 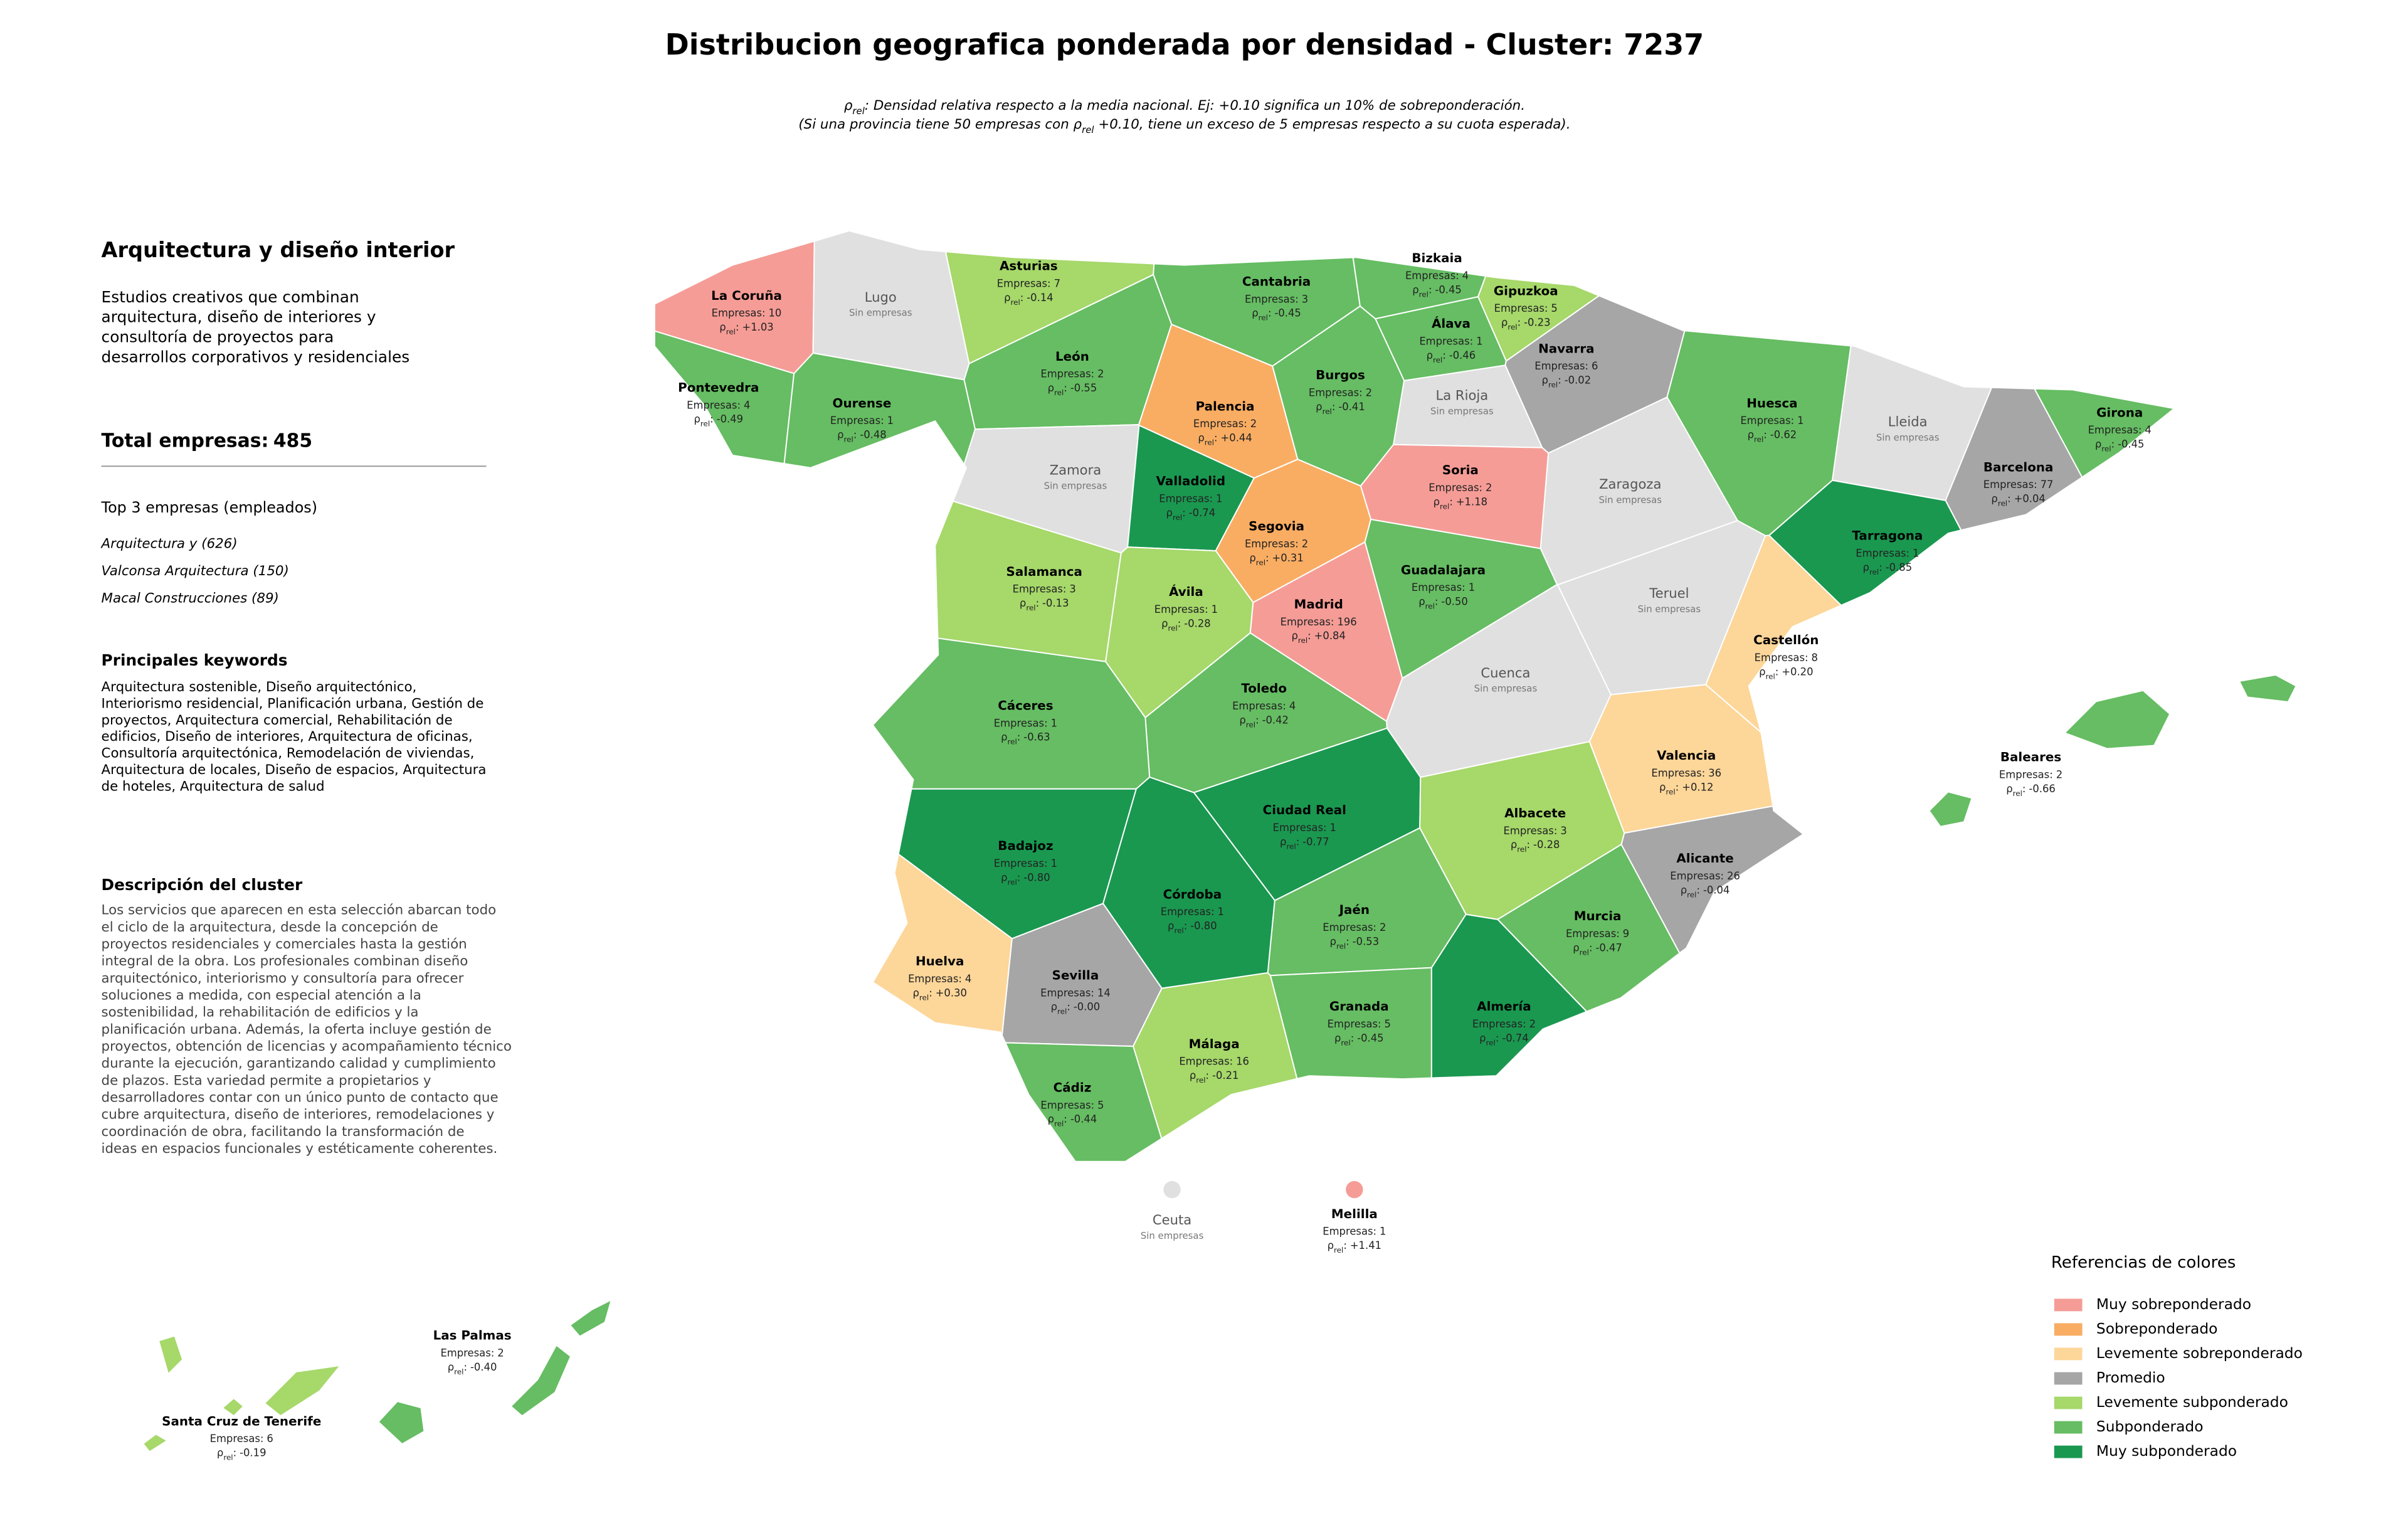 What do you see at coordinates (1264, 688) in the screenshot?
I see `province-name: Toledo` at bounding box center [1264, 688].